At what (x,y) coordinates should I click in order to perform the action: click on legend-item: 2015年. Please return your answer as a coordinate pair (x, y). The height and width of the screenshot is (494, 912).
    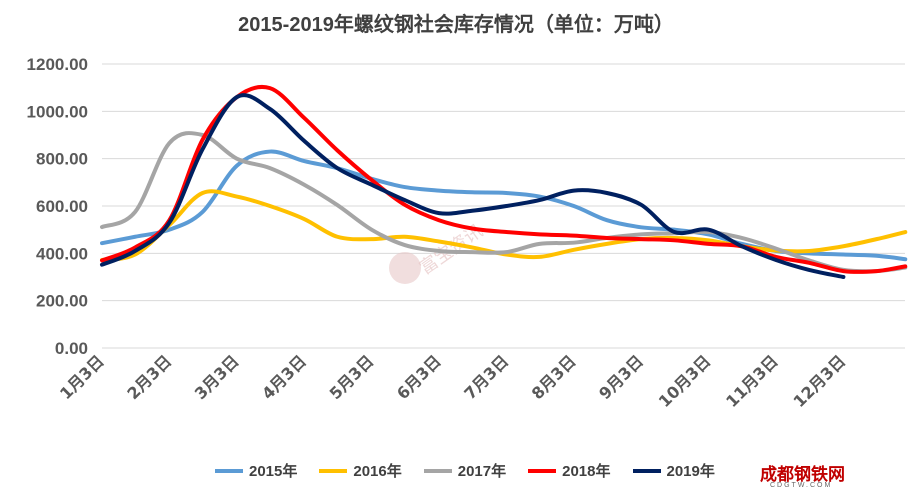
    Looking at the image, I should click on (256, 470).